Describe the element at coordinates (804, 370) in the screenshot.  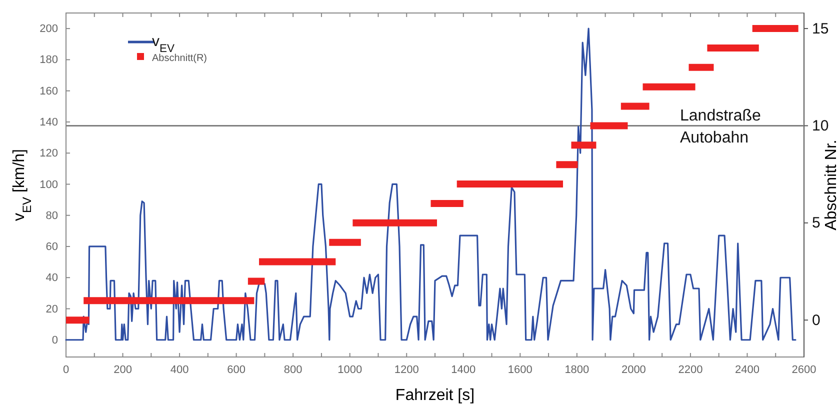
I see `x-tick-label: 2600` at that location.